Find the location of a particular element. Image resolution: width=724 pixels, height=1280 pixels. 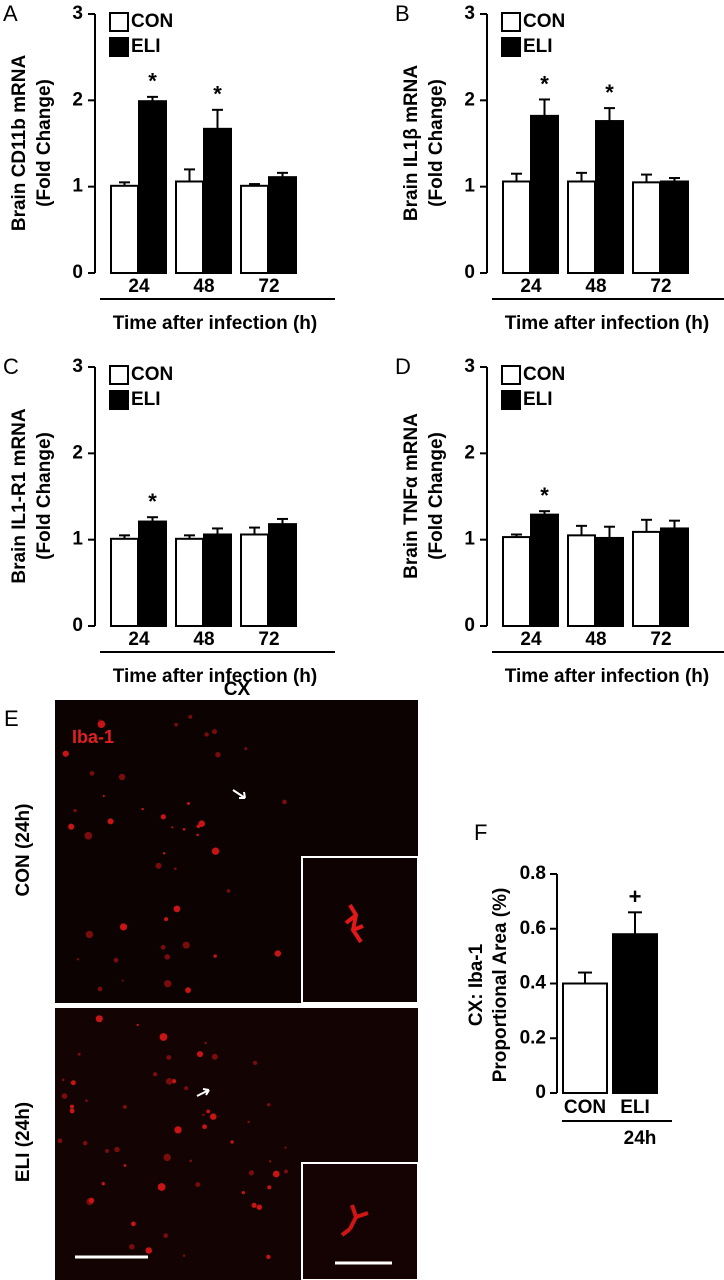

y-axis-label: Proportional Area (%) is located at coordinates (500, 985).